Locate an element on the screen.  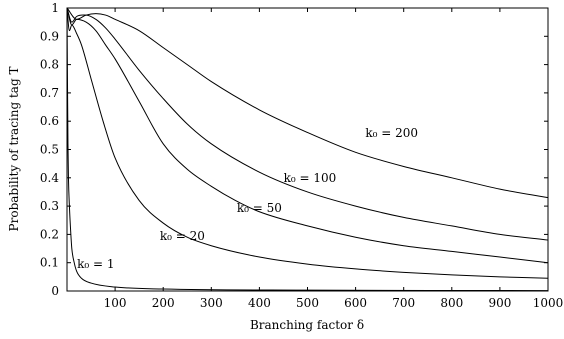
x-tick-label-7: 800 is located at coordinates (451, 303).